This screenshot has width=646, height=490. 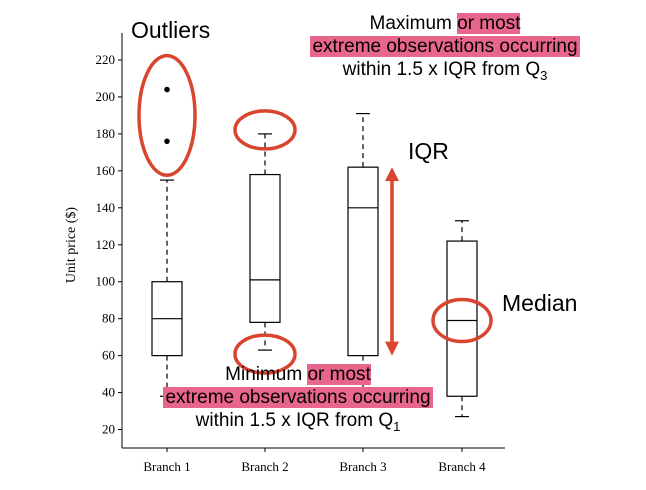 What do you see at coordinates (108, 392) in the screenshot?
I see `y-tick-label-40: 40` at bounding box center [108, 392].